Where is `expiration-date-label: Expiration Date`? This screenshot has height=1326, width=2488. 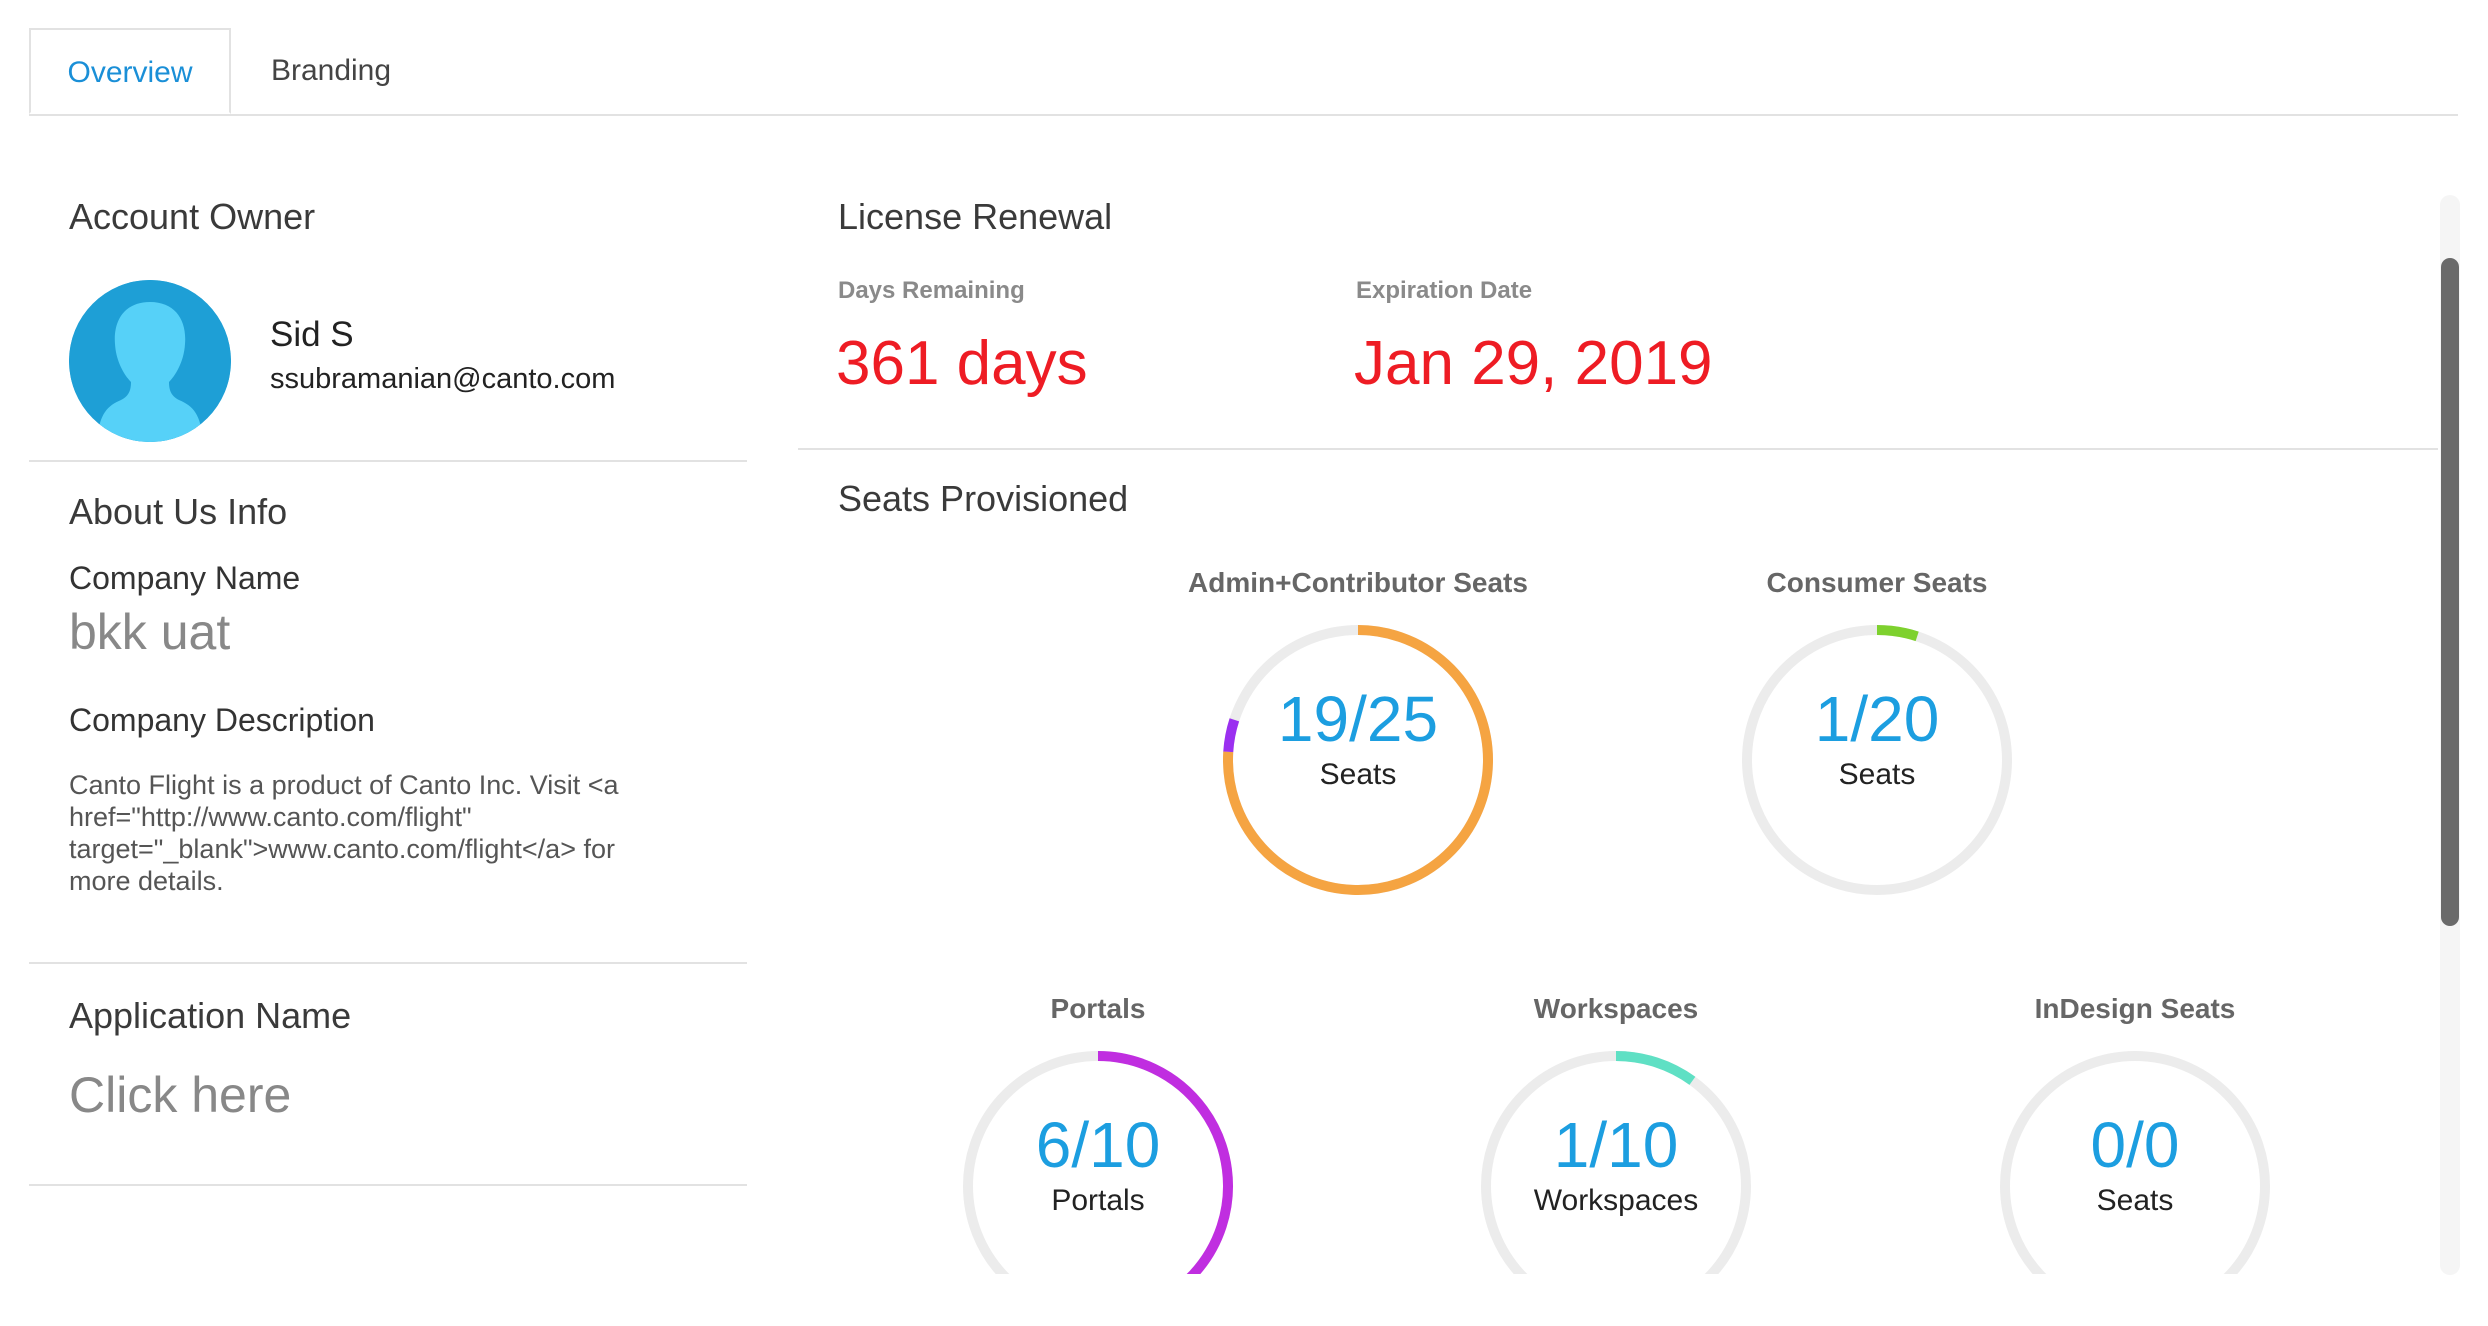
expiration-date-label: Expiration Date is located at coordinates (1444, 290).